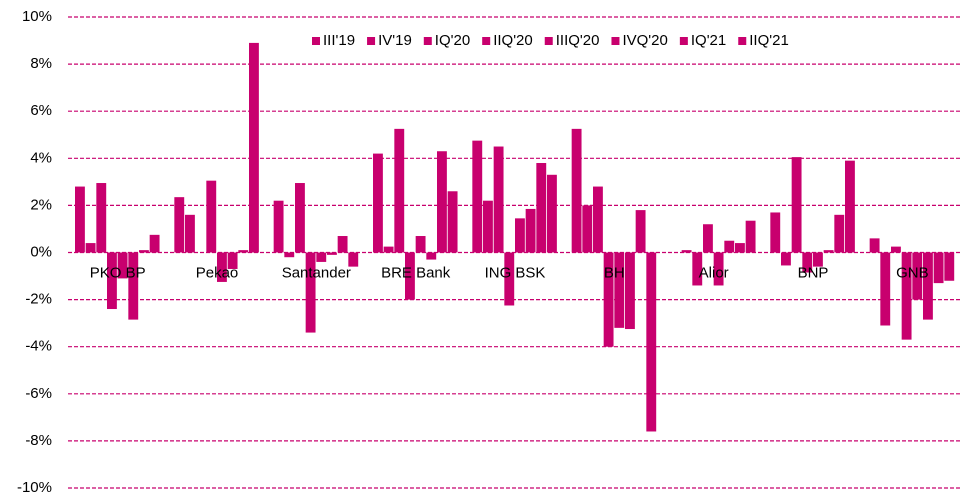 The width and height of the screenshot is (965, 498). What do you see at coordinates (769, 40) in the screenshot?
I see `legend-label: IIQ'21` at bounding box center [769, 40].